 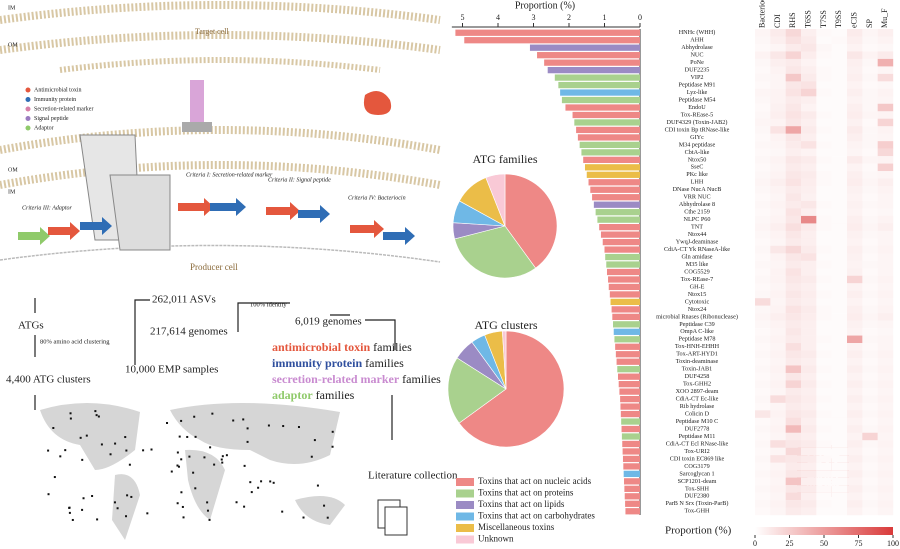 I want to click on legend-swatch, so click(x=465, y=493).